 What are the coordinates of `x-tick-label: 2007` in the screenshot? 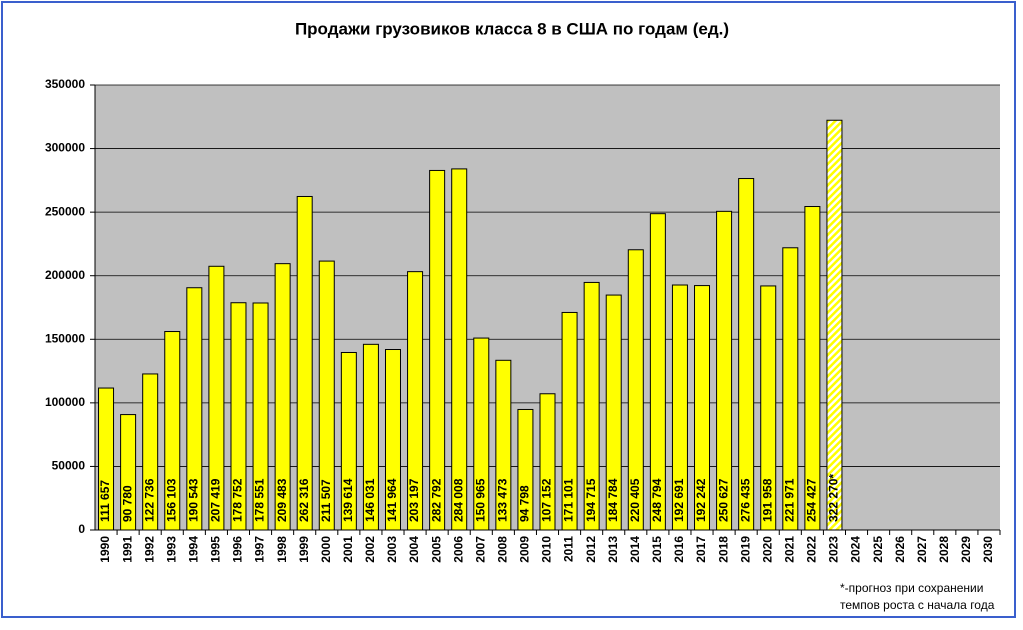 It's located at (480, 549).